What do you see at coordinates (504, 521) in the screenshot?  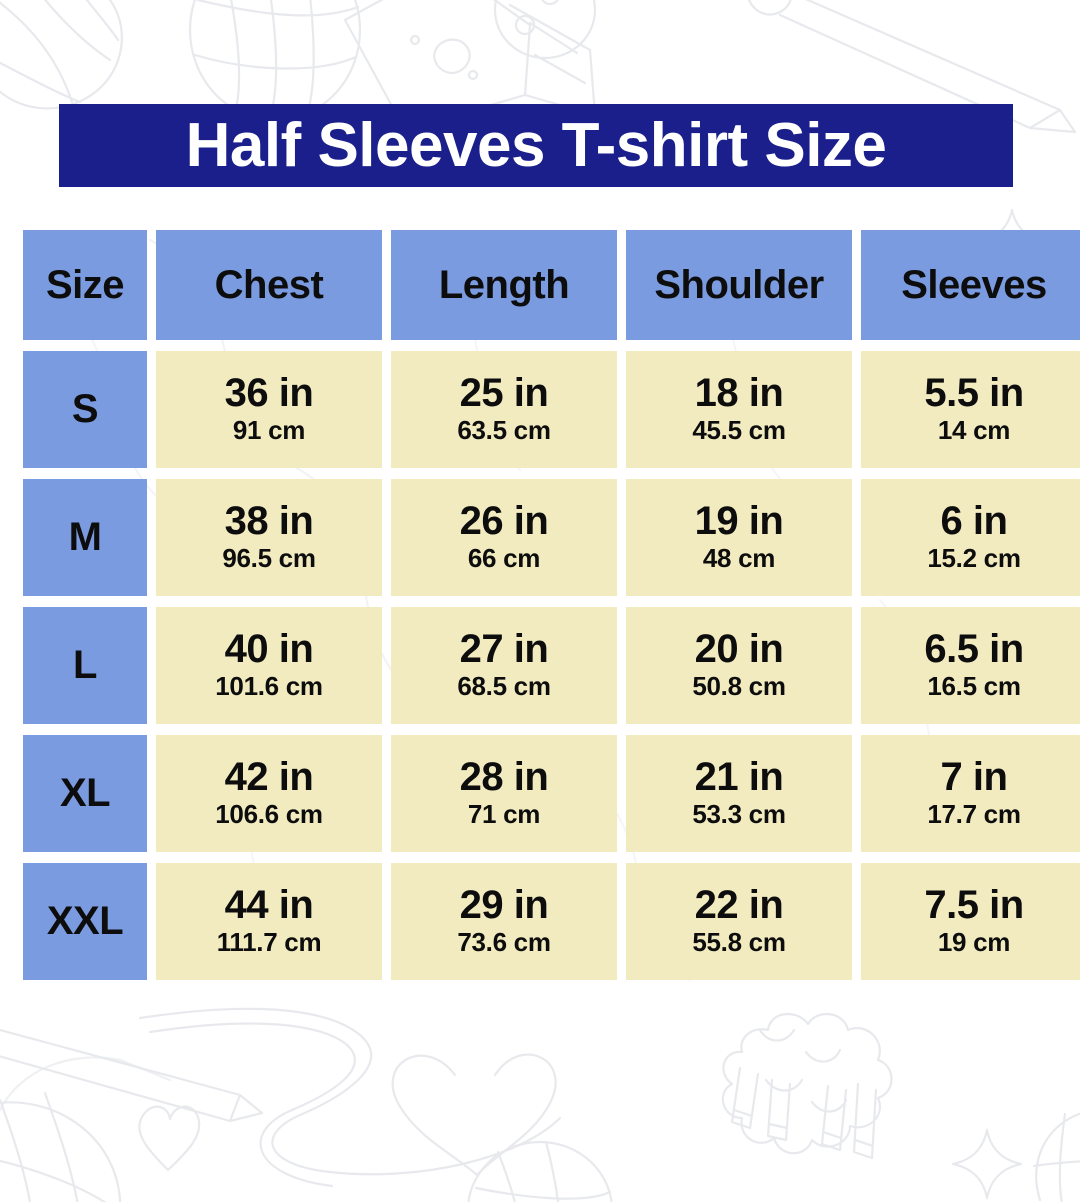 I see `value-inches: 26 in` at bounding box center [504, 521].